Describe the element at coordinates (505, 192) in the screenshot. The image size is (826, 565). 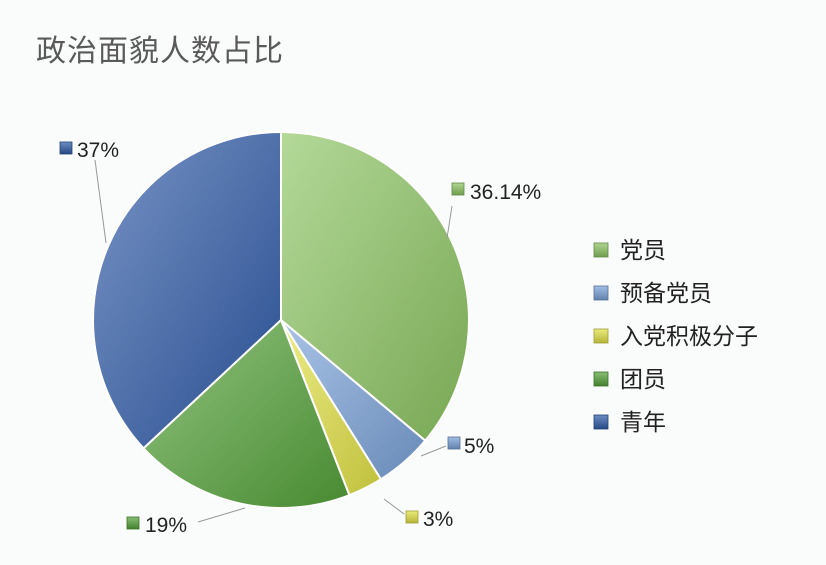
I see `data-label: 36.14%` at that location.